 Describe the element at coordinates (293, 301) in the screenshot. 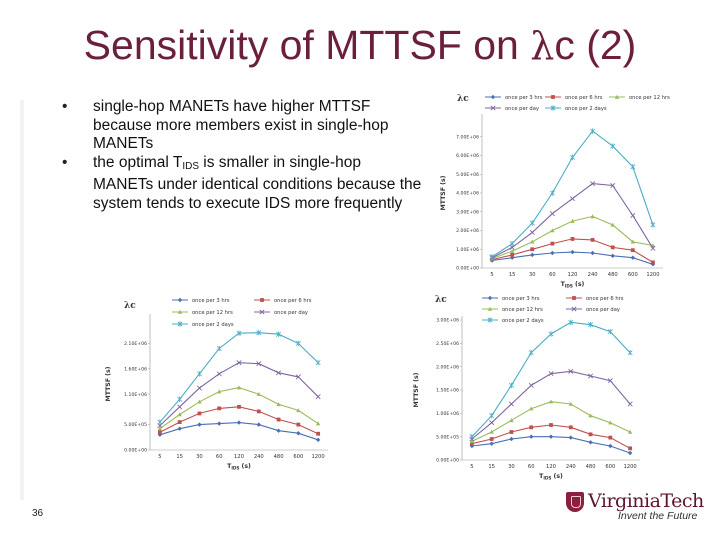

I see `legend-label: once per 6 hrs` at that location.